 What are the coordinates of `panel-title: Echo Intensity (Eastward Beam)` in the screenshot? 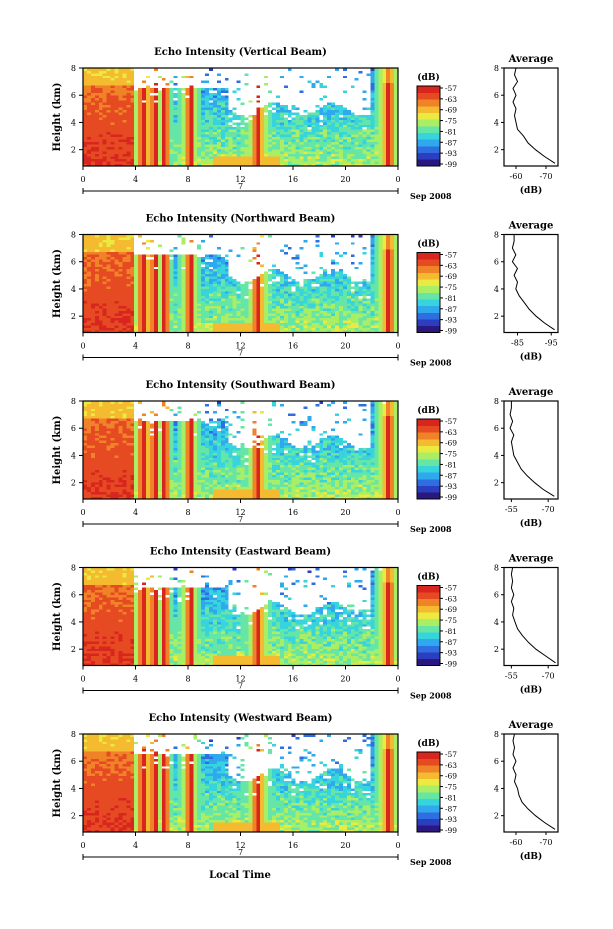 It's located at (240, 552).